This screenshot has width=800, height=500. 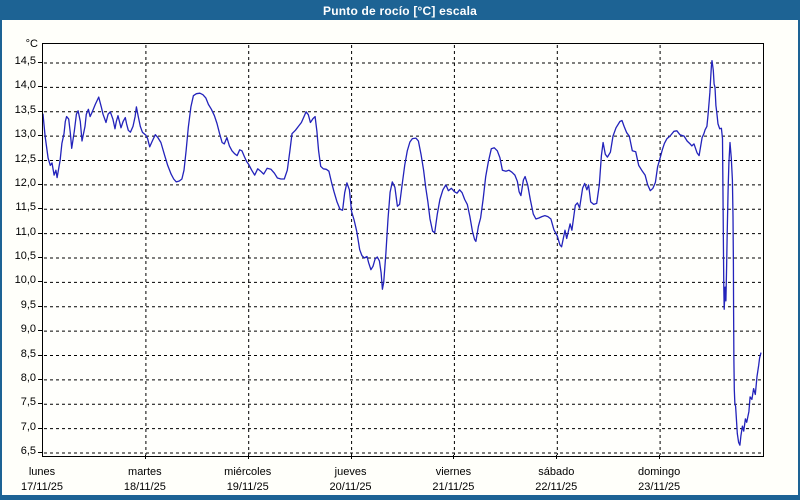 I want to click on y-tick-label: 7,5, so click(x=28, y=402).